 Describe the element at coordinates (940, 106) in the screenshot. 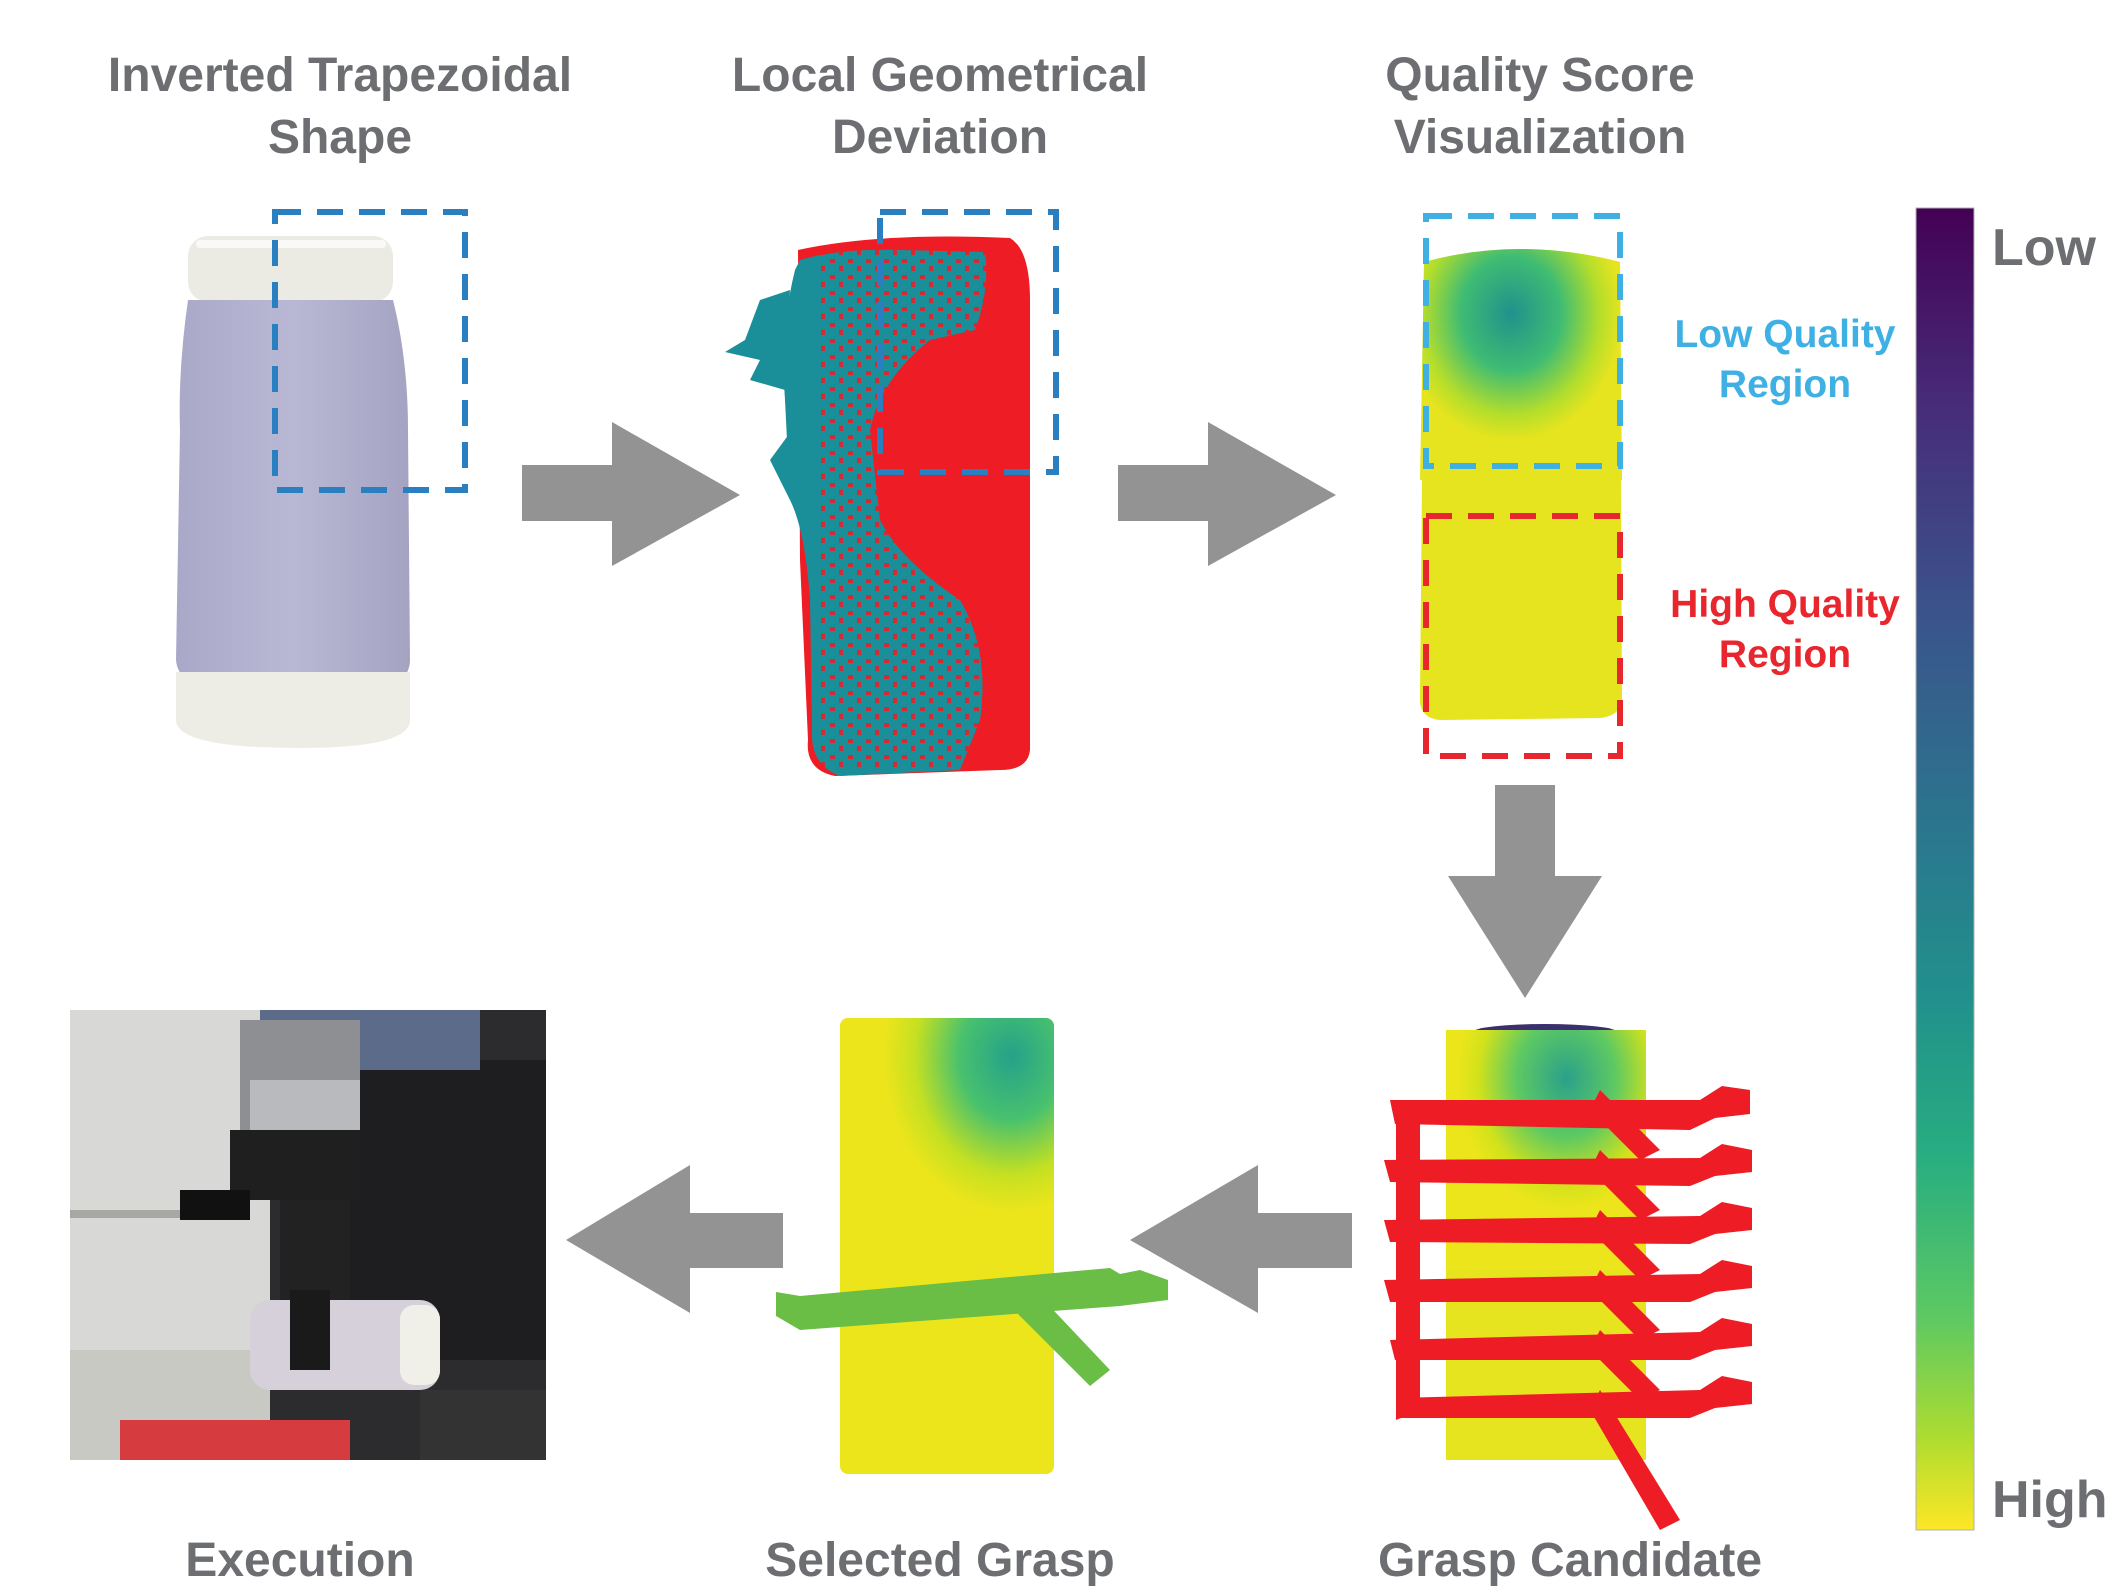

I see `title-local-deviation: Local Geometrical Deviation` at that location.